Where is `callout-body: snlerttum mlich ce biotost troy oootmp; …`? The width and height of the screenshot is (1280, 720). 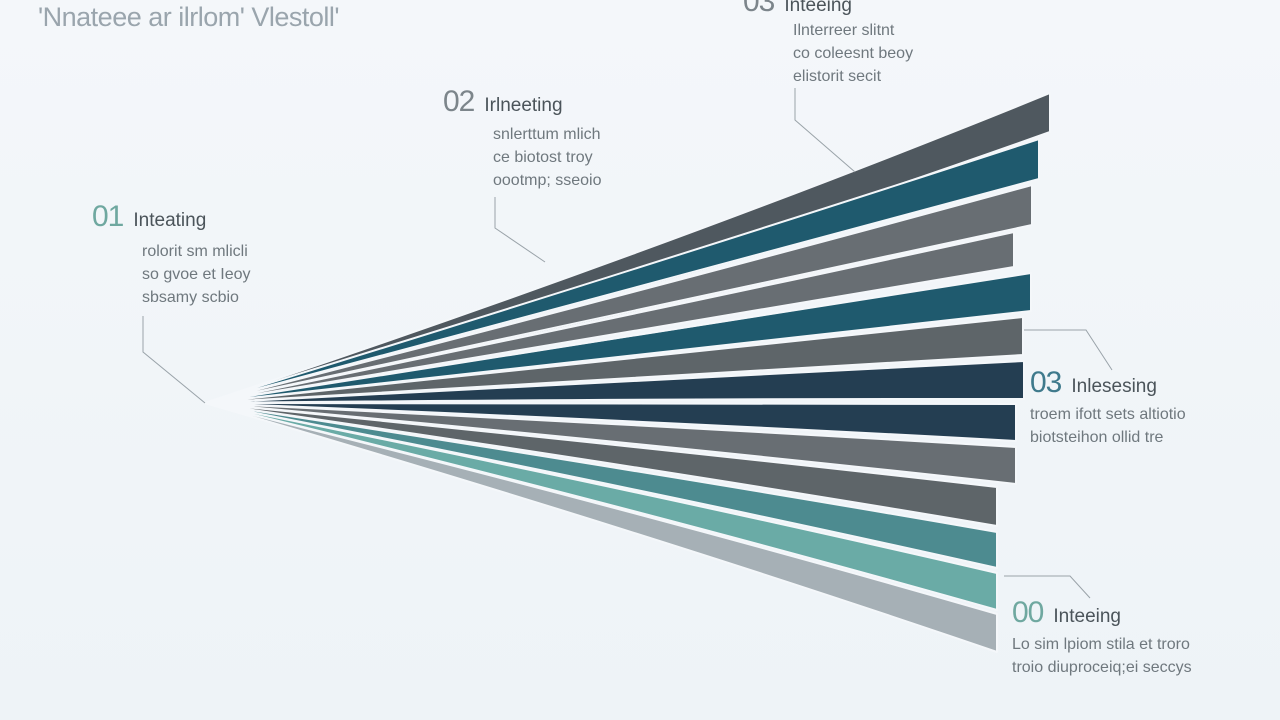
callout-body: snlerttum mlich ce biotost troy oootmp; … is located at coordinates (547, 157).